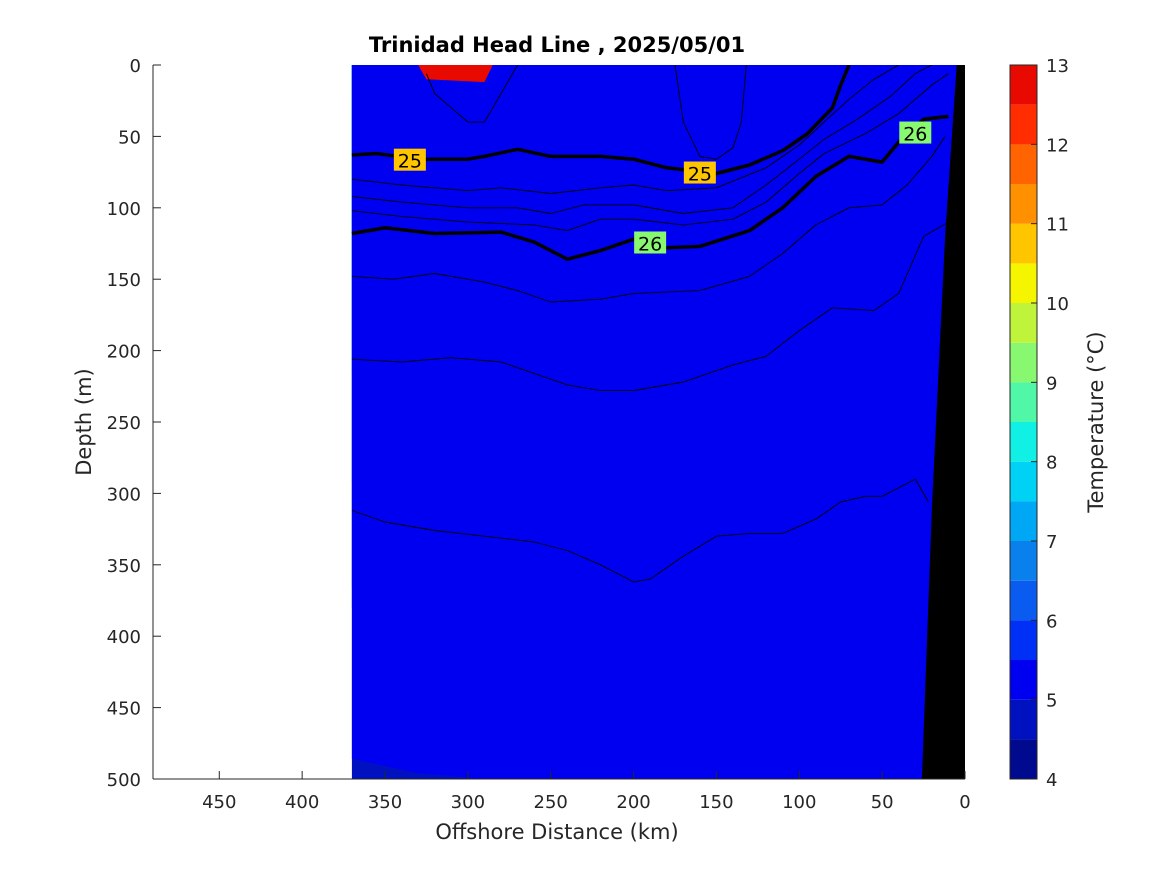 This screenshot has height=875, width=1167. What do you see at coordinates (124, 566) in the screenshot?
I see `y-tick-label: 350` at bounding box center [124, 566].